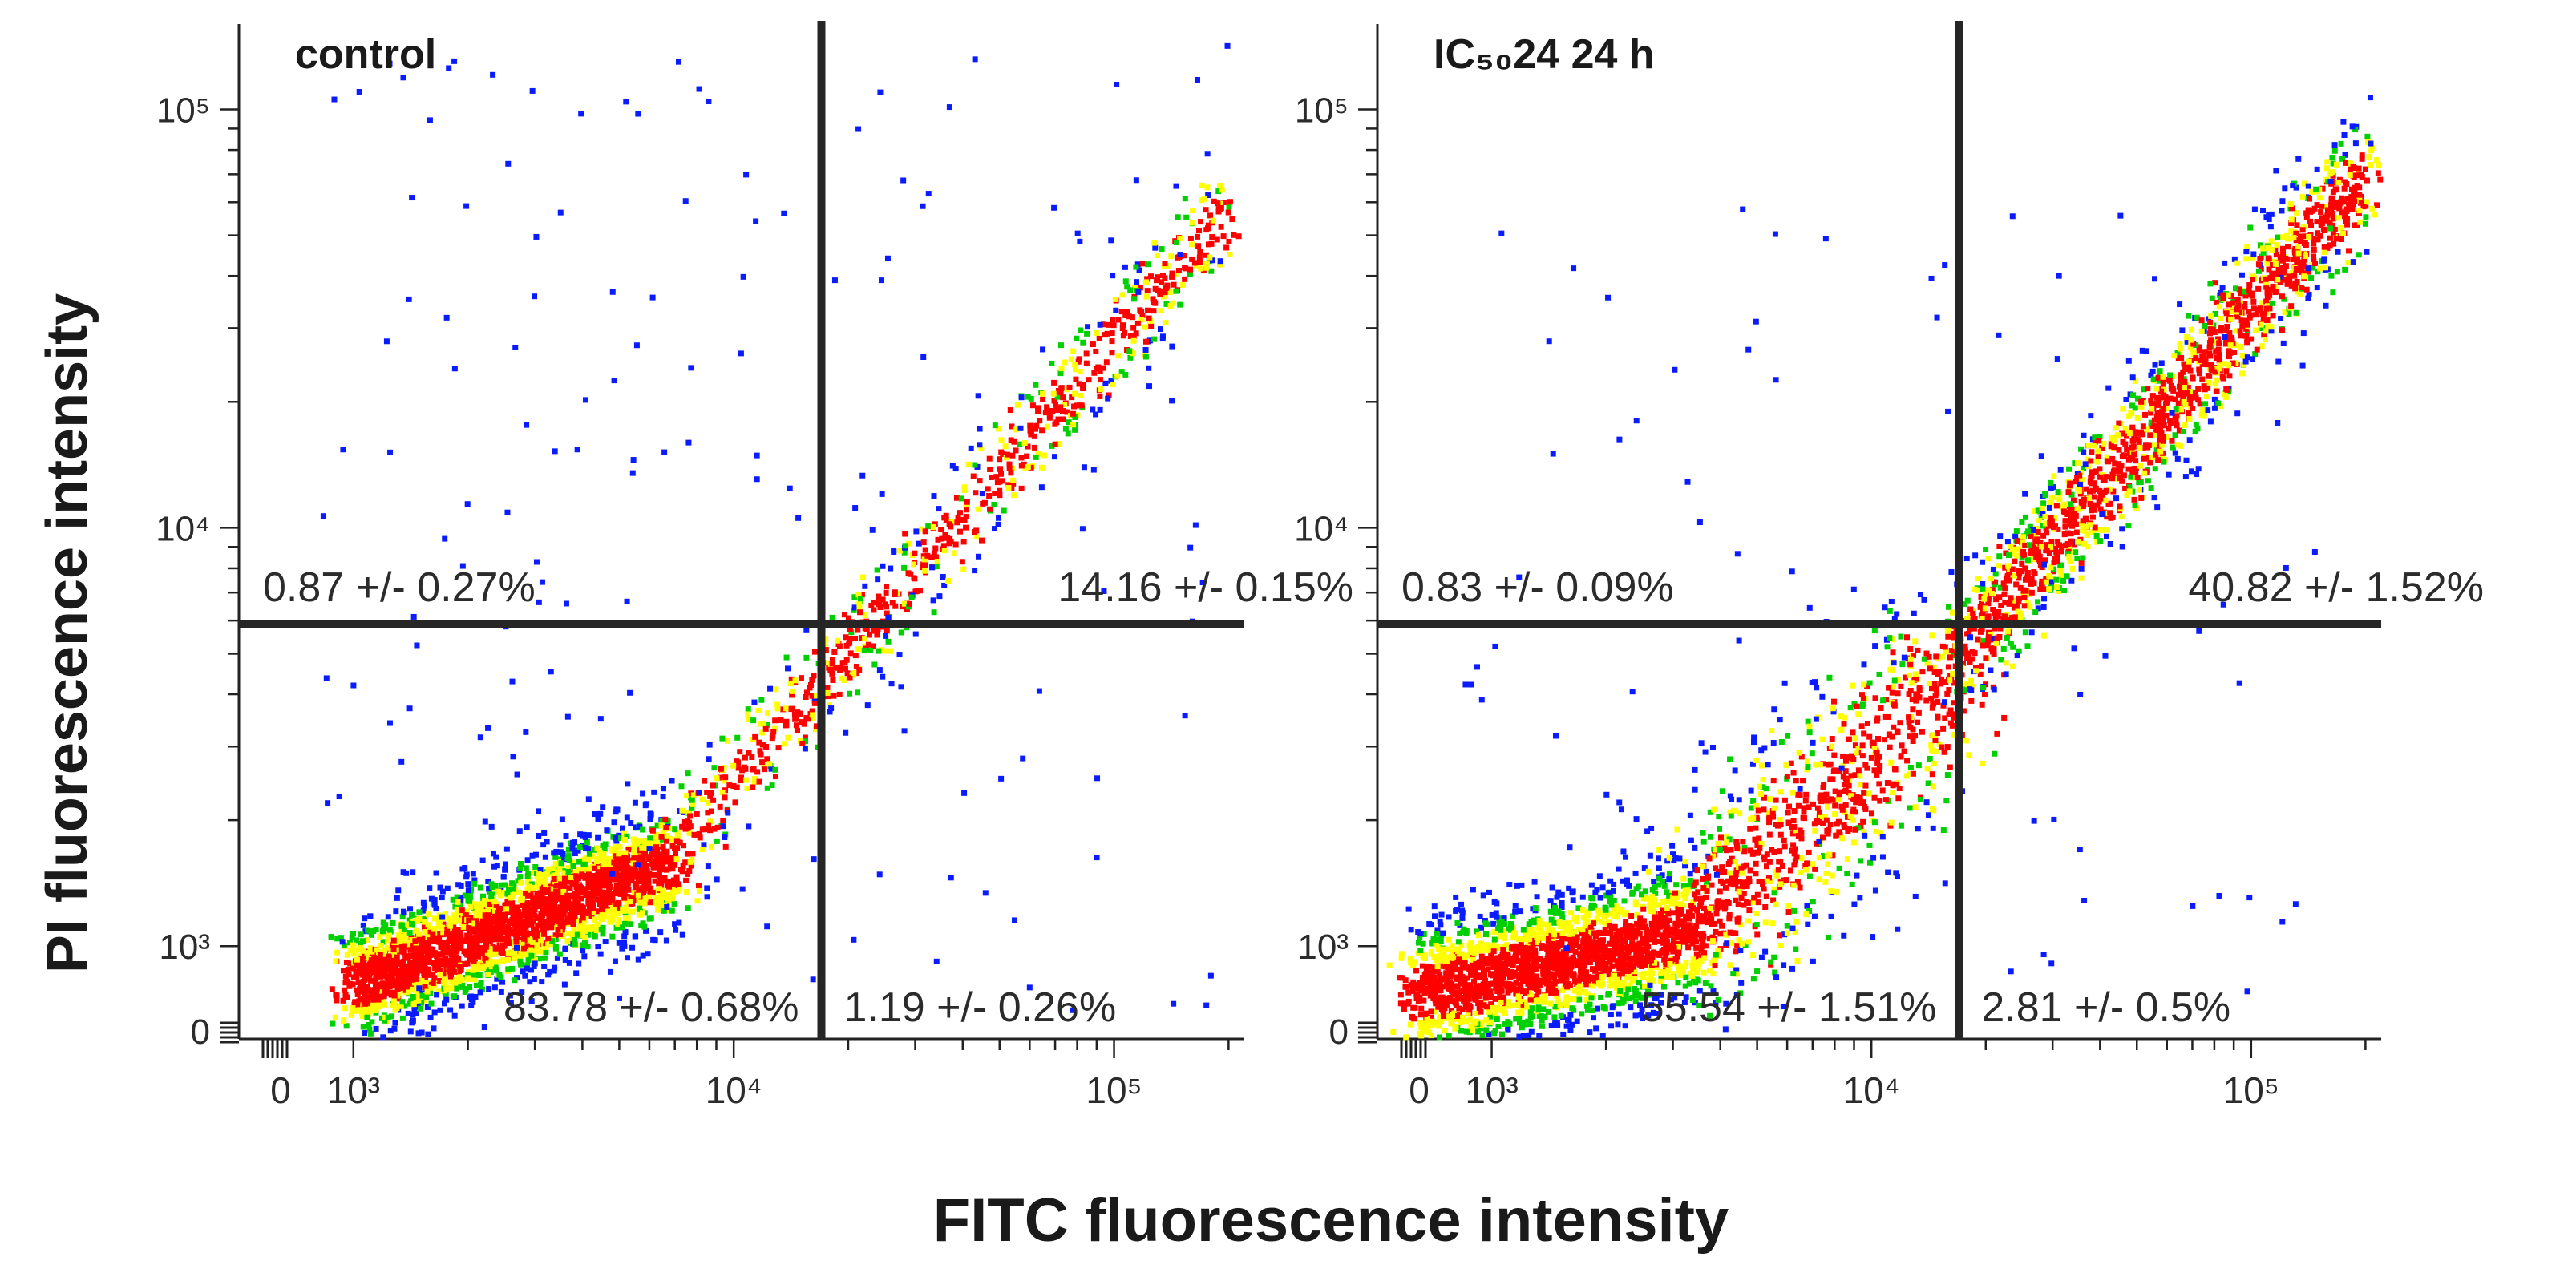 This screenshot has height=1277, width=2576. Describe the element at coordinates (1114, 1090) in the screenshot. I see `x-tick-label: 10⁵` at that location.